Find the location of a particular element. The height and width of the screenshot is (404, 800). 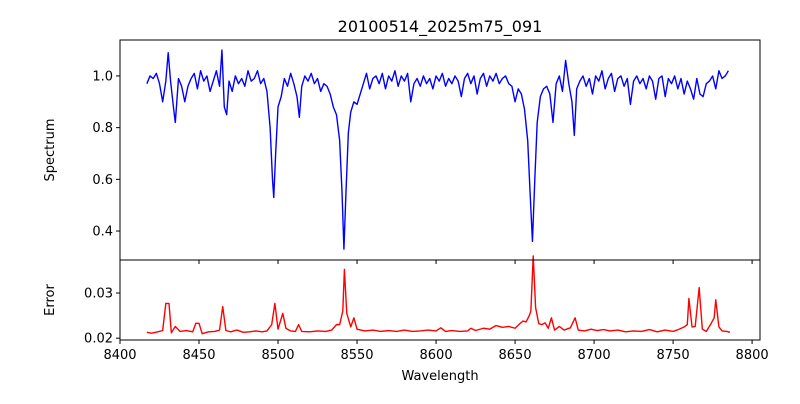

xtick-label: 8450 is located at coordinates (198, 355).